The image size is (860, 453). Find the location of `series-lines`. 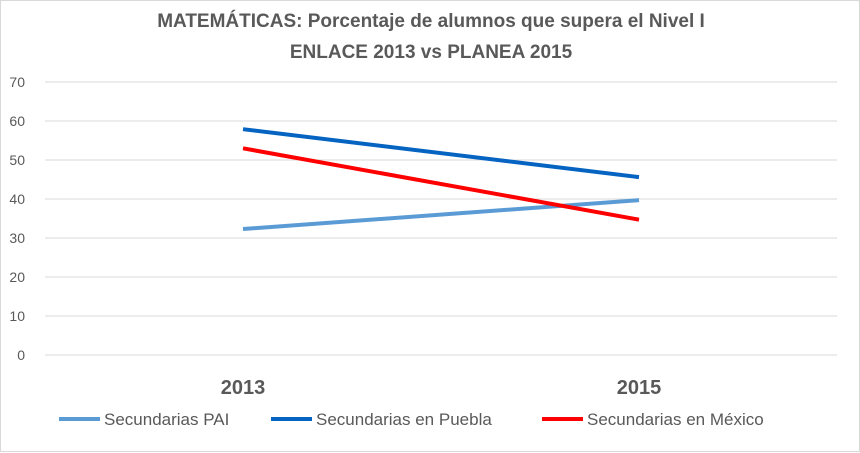

series-lines is located at coordinates (441, 179).